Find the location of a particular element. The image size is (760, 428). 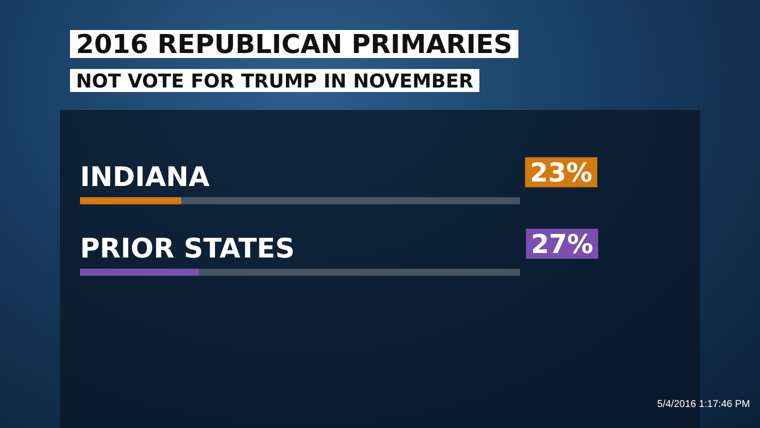

y-tick-label: INDIANA is located at coordinates (145, 177).